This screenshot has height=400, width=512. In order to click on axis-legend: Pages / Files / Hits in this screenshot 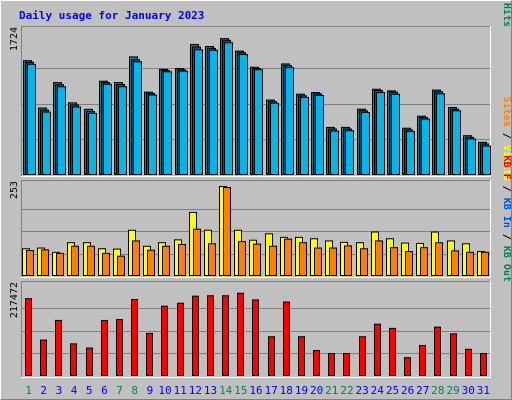, I will do `click(506, 13)`.